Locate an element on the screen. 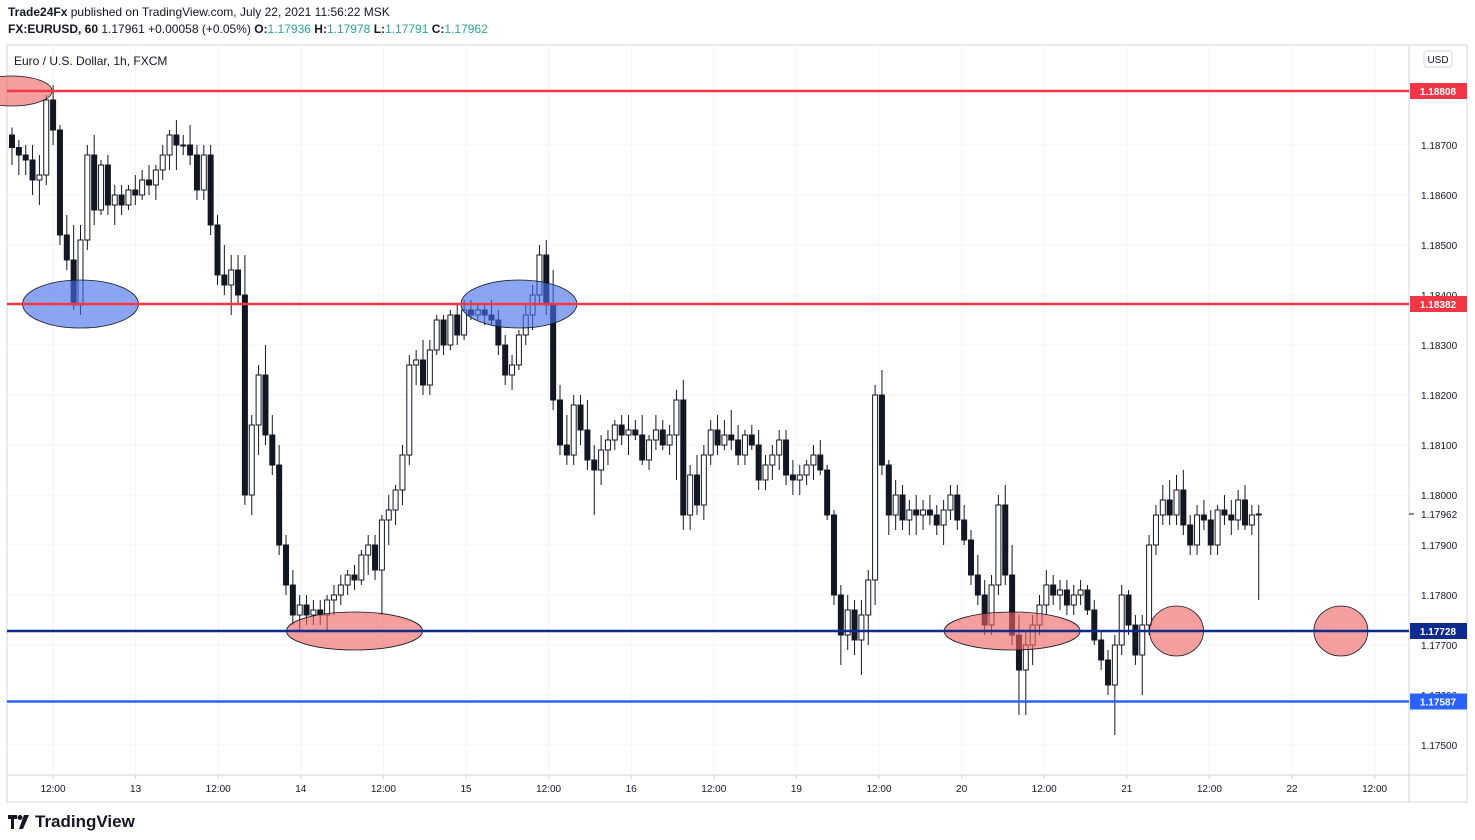 Image resolution: width=1475 pixels, height=840 pixels. x-tick-label: 13 is located at coordinates (136, 789).